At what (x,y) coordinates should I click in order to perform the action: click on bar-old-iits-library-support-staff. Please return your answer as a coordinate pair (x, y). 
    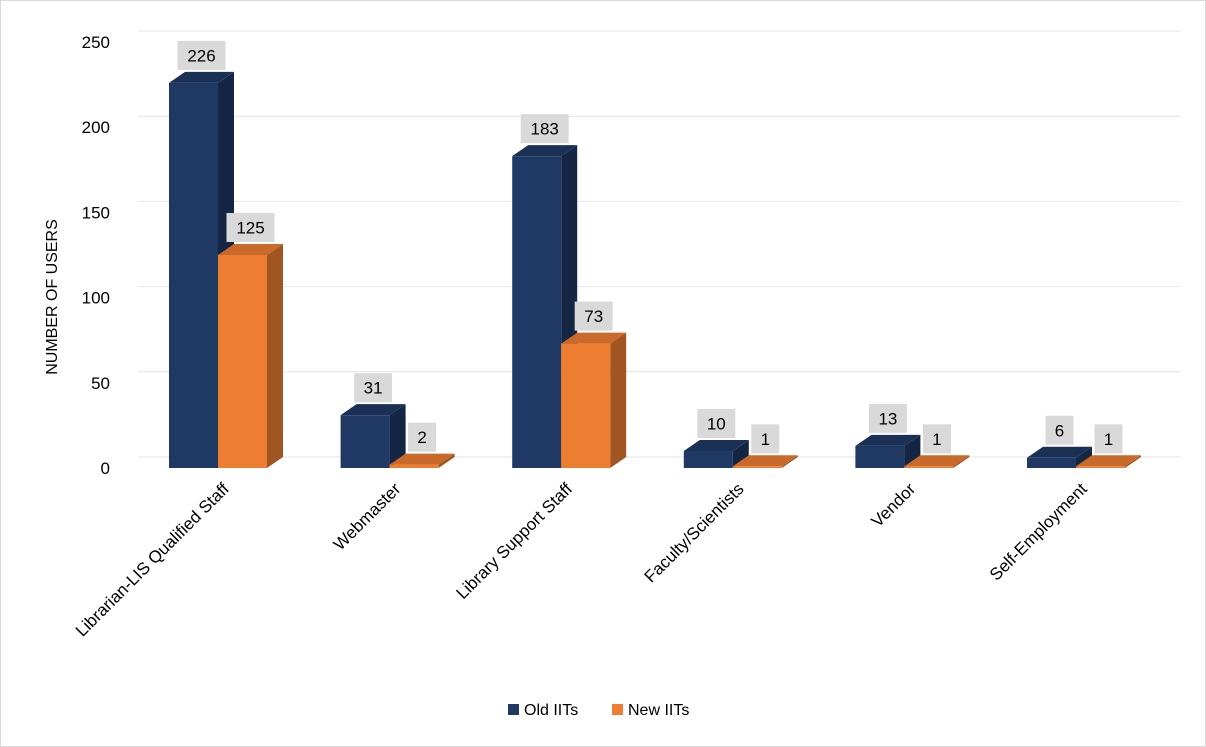
    Looking at the image, I should click on (537, 312).